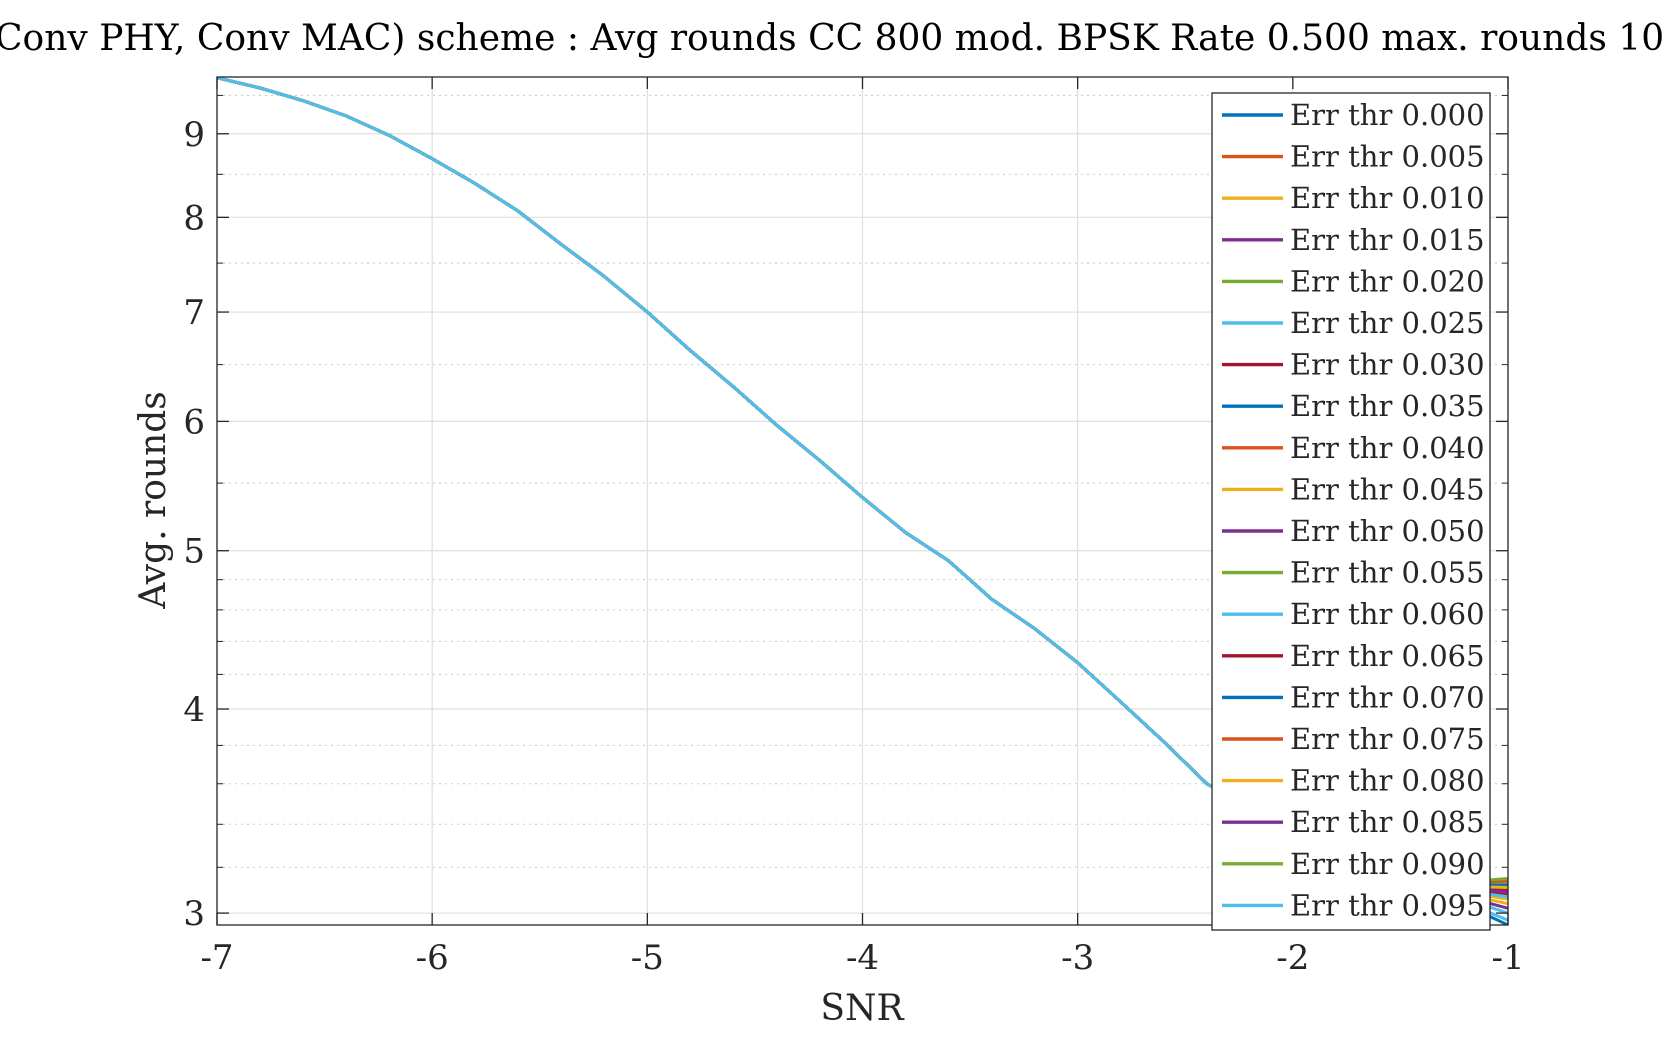  What do you see at coordinates (432, 958) in the screenshot?
I see `x-tick-label: -6` at bounding box center [432, 958].